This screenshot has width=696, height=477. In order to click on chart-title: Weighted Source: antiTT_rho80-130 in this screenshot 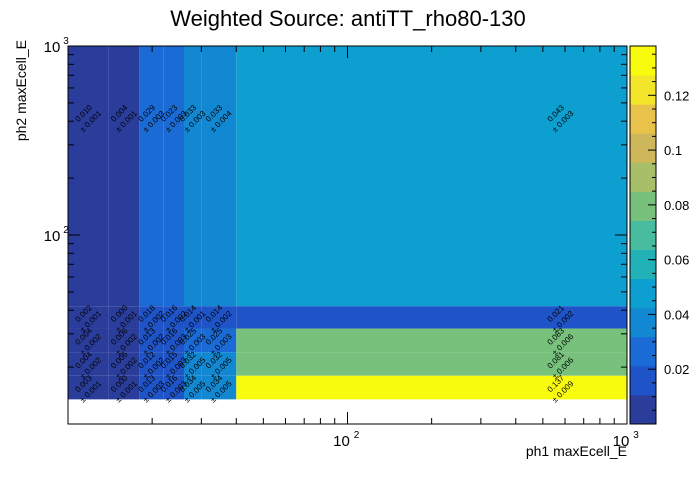, I will do `click(347, 18)`.